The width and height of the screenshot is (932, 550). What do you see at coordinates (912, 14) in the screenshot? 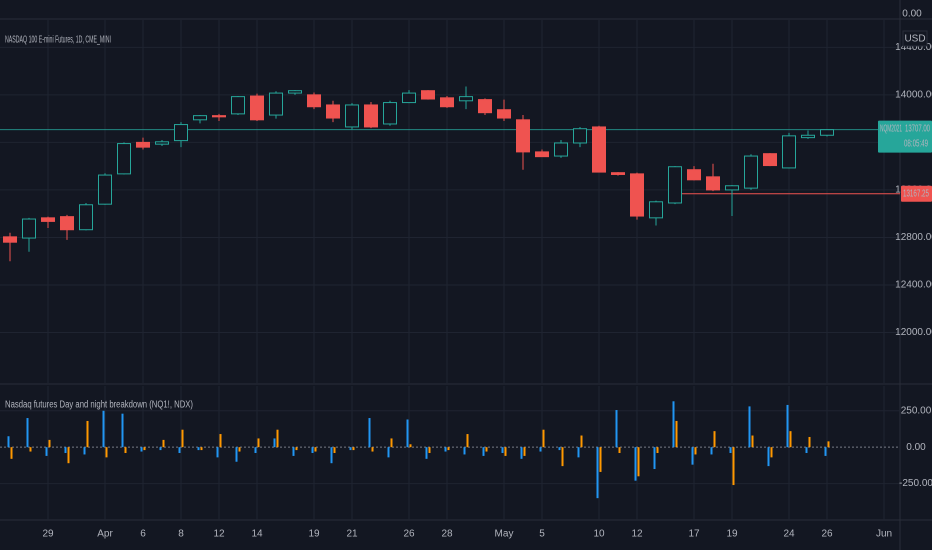
I see `top-scale-label: 0.00` at bounding box center [912, 14].